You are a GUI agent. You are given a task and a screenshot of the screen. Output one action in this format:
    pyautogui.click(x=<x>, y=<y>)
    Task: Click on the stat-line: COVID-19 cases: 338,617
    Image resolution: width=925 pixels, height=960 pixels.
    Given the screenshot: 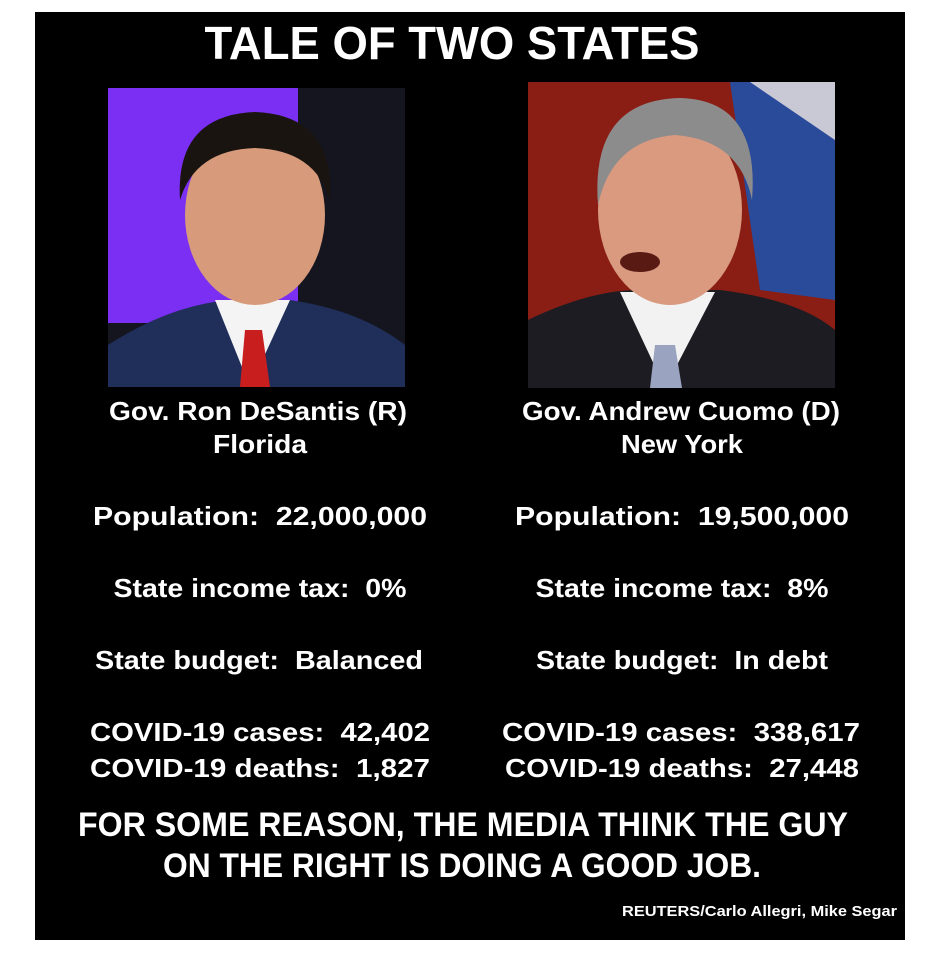 What is the action you would take?
    pyautogui.click(x=681, y=732)
    